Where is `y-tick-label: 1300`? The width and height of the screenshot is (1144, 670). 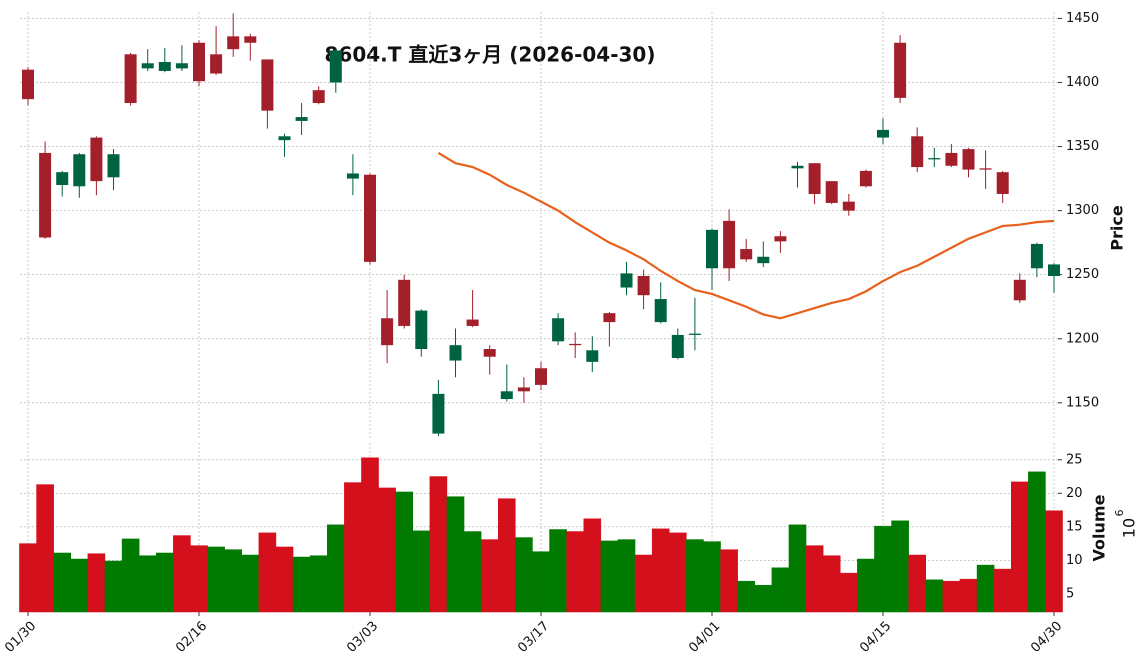
y-tick-label: 1300 is located at coordinates (1082, 210).